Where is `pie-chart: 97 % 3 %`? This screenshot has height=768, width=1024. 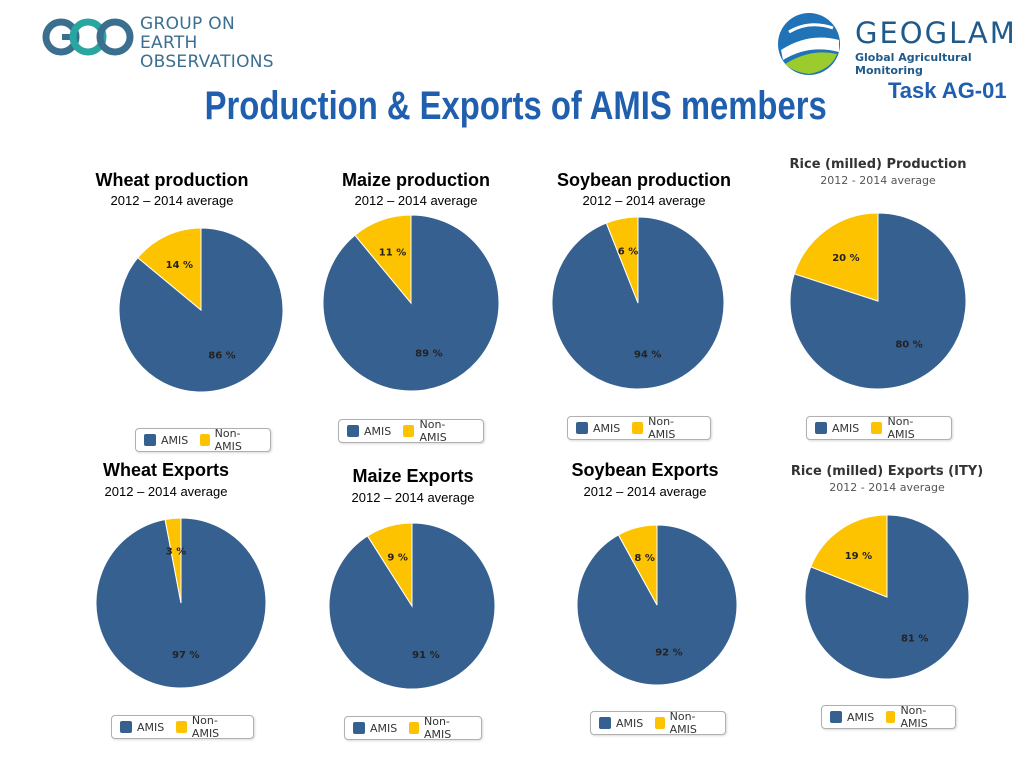
pie-chart: 97 % 3 % is located at coordinates (181, 603).